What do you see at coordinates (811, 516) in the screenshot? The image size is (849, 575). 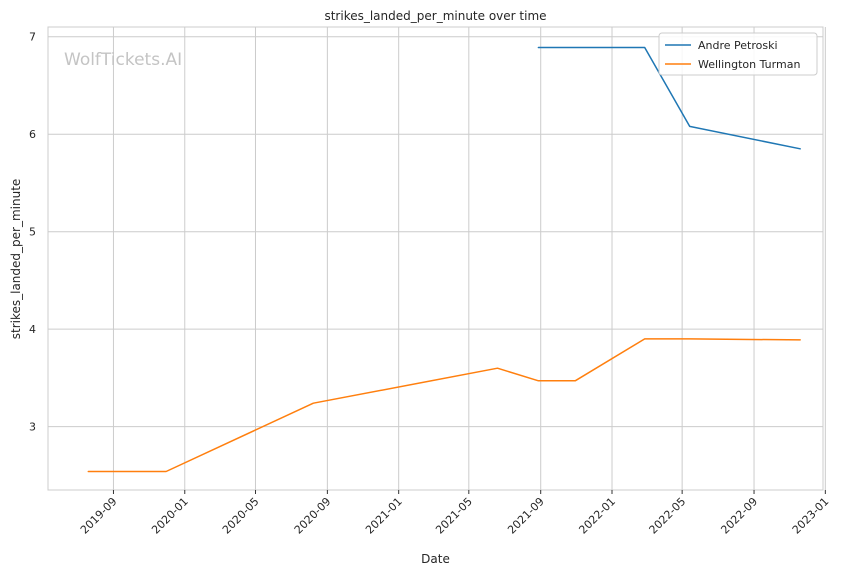 I see `x-tick-label: 2023-01` at bounding box center [811, 516].